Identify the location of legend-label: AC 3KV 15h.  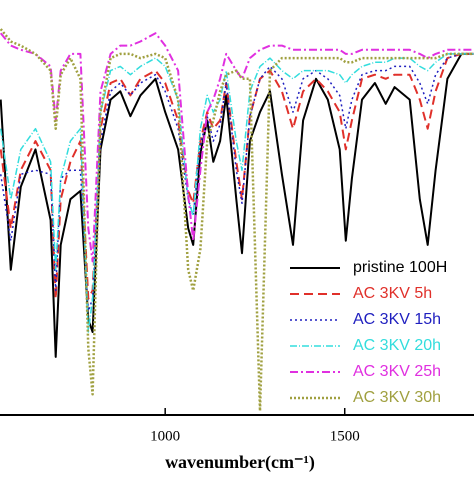
(397, 319).